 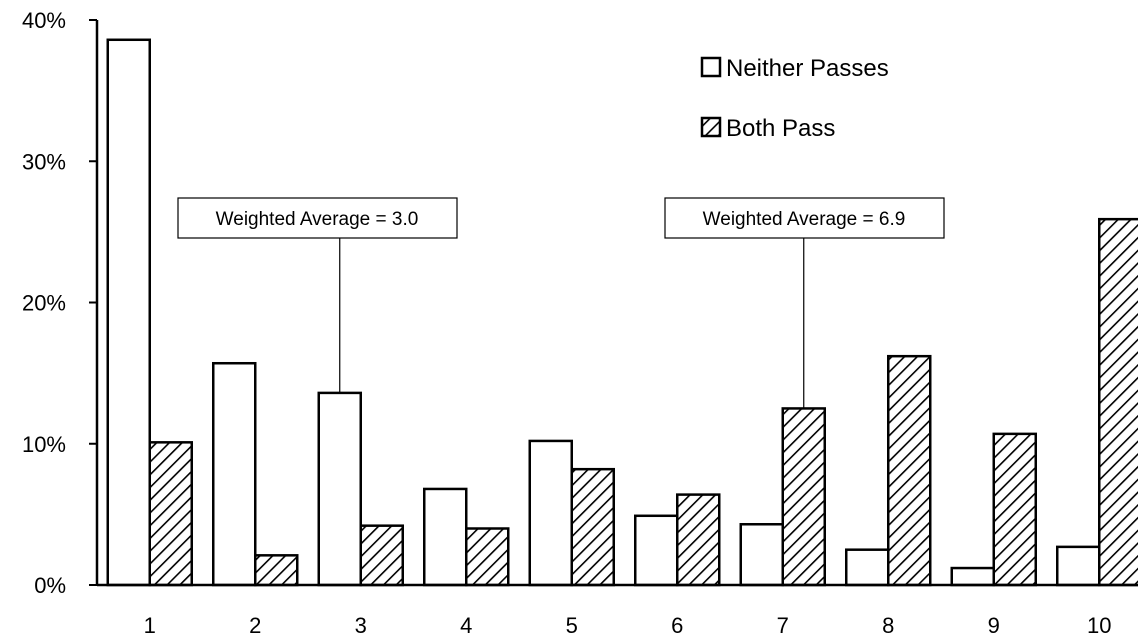 What do you see at coordinates (711, 127) in the screenshot?
I see `legend-swatch-both-pass` at bounding box center [711, 127].